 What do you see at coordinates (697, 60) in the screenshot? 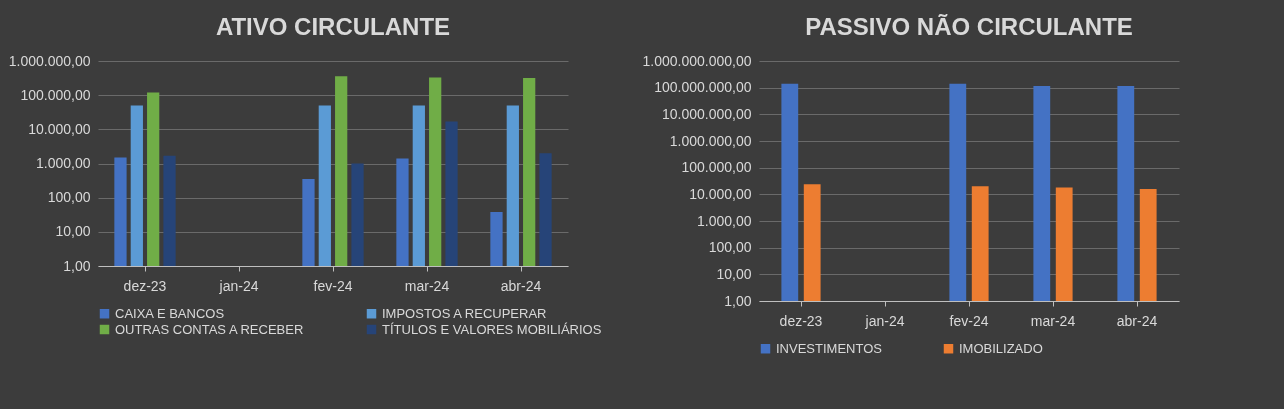
I see `y-tick-label: 1.000.000.000,00` at bounding box center [697, 60].